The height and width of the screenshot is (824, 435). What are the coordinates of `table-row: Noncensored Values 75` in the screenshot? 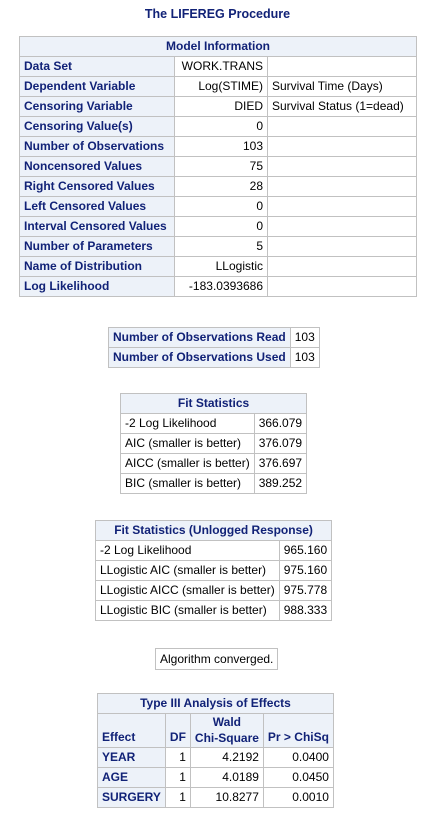 It's located at (218, 167).